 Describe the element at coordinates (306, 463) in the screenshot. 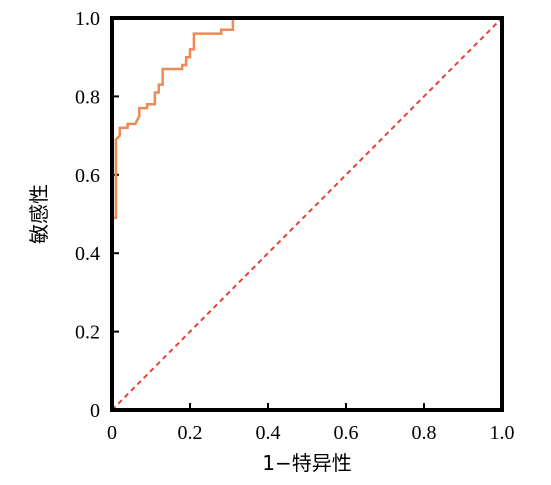

I see `x-axis-label: 1−特异性` at that location.